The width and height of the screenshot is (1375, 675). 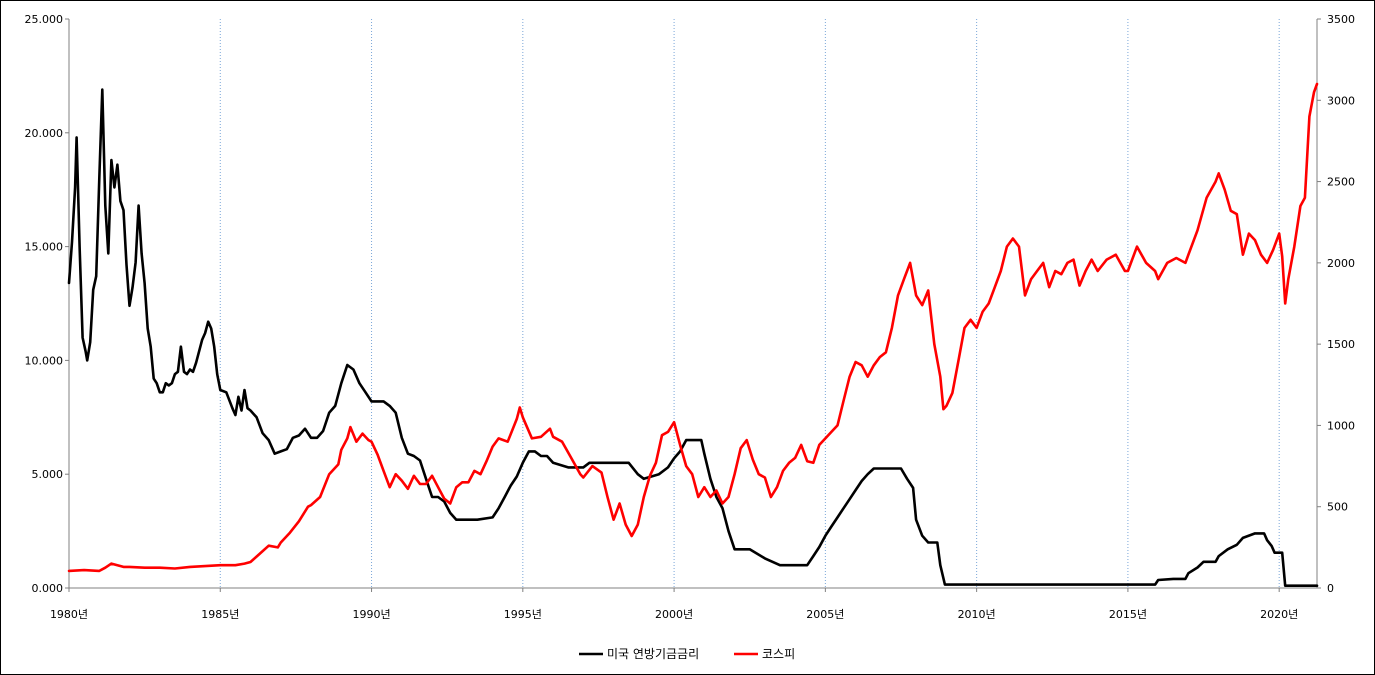 What do you see at coordinates (44, 247) in the screenshot?
I see `left-tick-label: 15.000` at bounding box center [44, 247].